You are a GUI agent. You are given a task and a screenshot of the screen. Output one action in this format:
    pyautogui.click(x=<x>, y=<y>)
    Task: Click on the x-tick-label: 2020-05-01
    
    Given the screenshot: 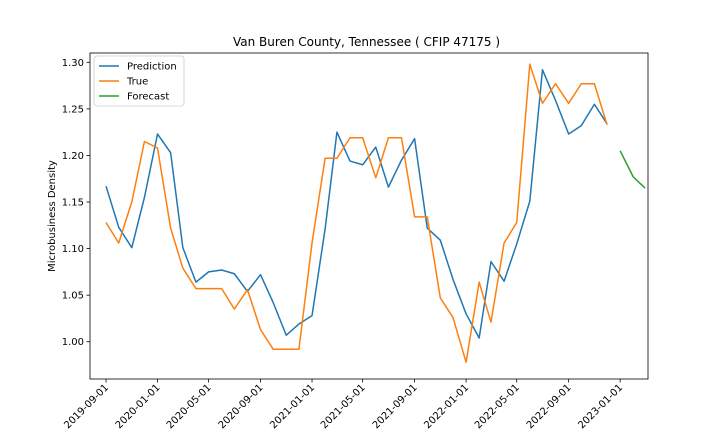 What is the action you would take?
    pyautogui.click(x=189, y=406)
    